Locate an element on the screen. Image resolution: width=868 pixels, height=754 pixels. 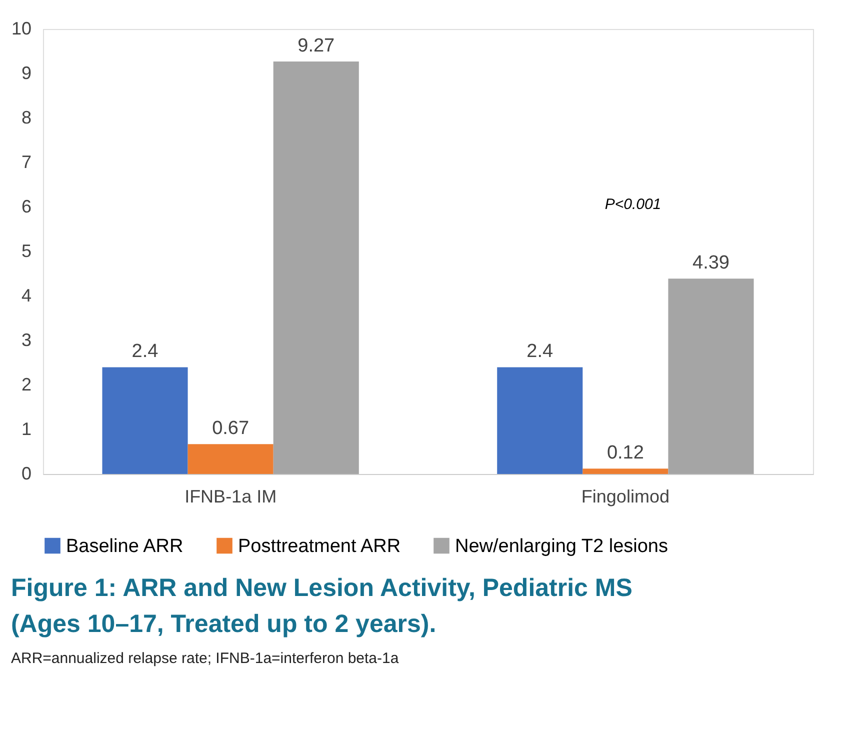
text: Figure 1: ARR and New Lesion Activity, Pediatric MS (Ages 10–17, Treated up to 2 years). is located at coordinates (321, 606).